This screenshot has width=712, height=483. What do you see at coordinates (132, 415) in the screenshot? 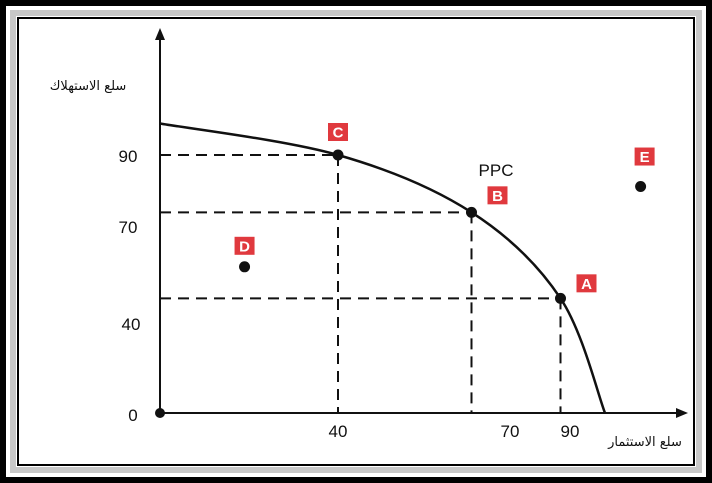
I see `origin-label: 0` at bounding box center [132, 415].